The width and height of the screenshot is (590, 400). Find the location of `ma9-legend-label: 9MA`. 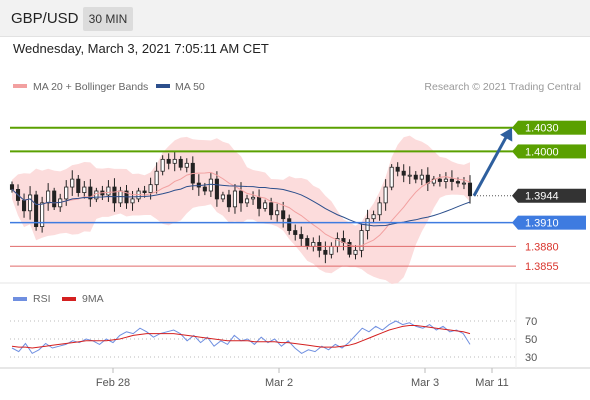

ma9-legend-label: 9MA is located at coordinates (93, 299).